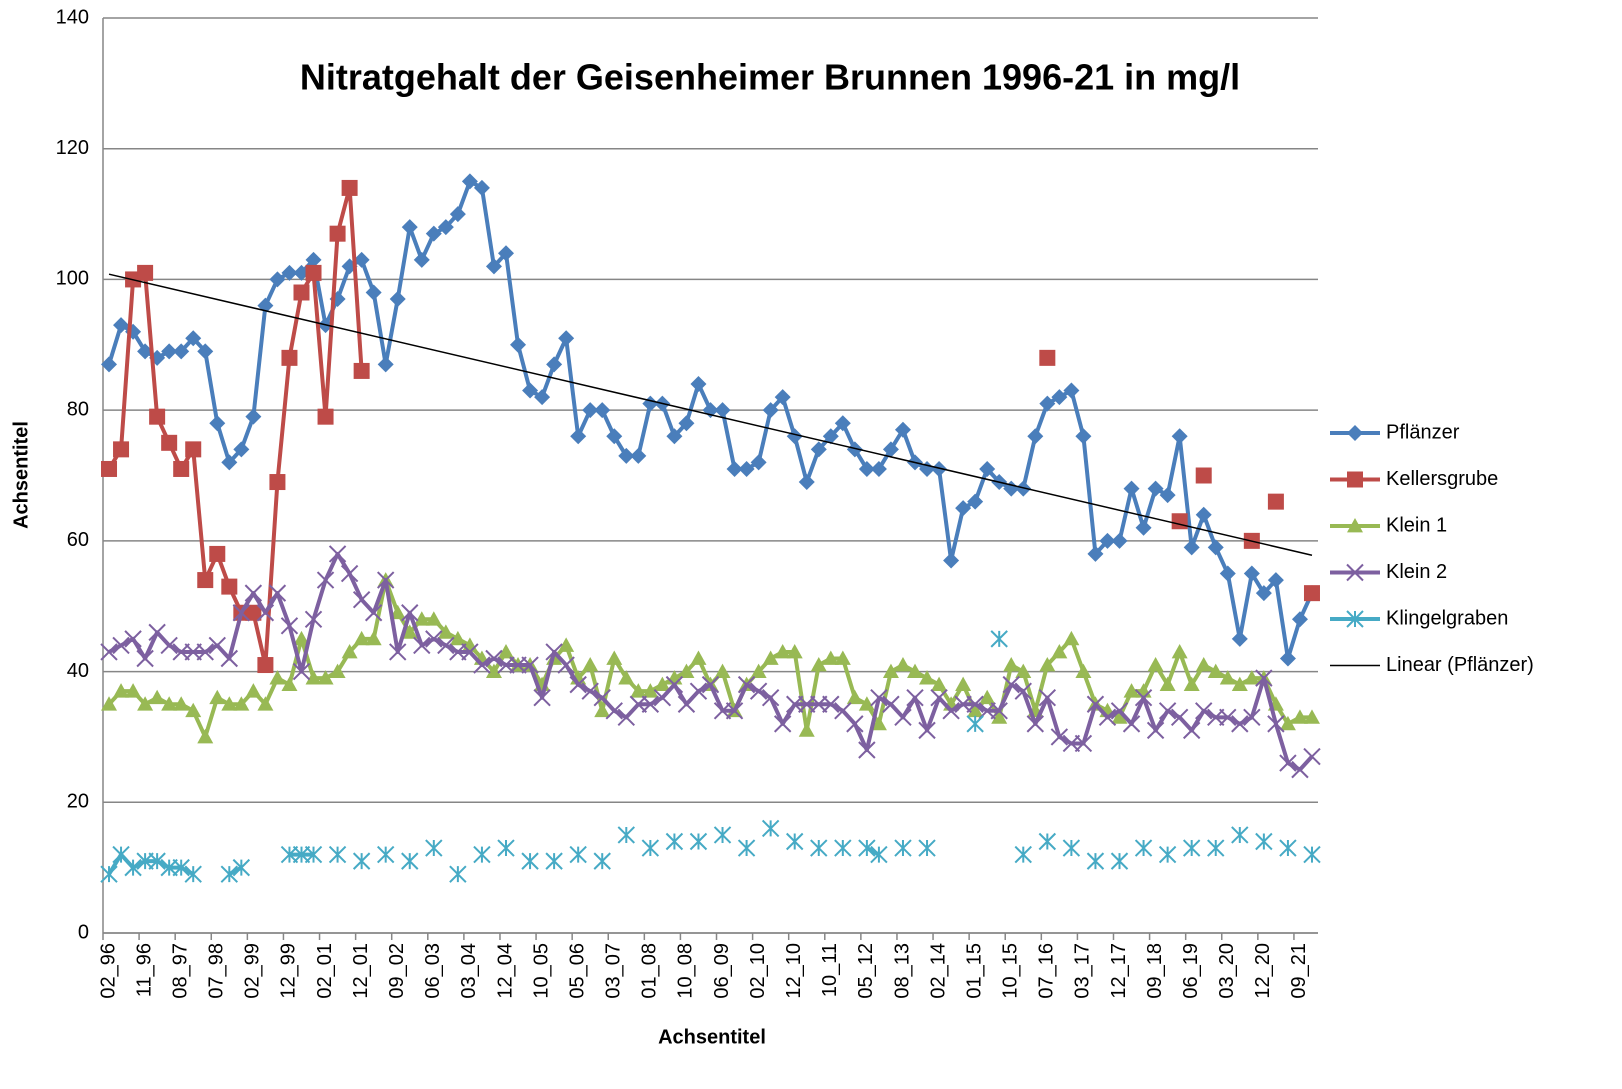  What do you see at coordinates (1447, 618) in the screenshot?
I see `legend-label: Klingelgraben` at bounding box center [1447, 618].